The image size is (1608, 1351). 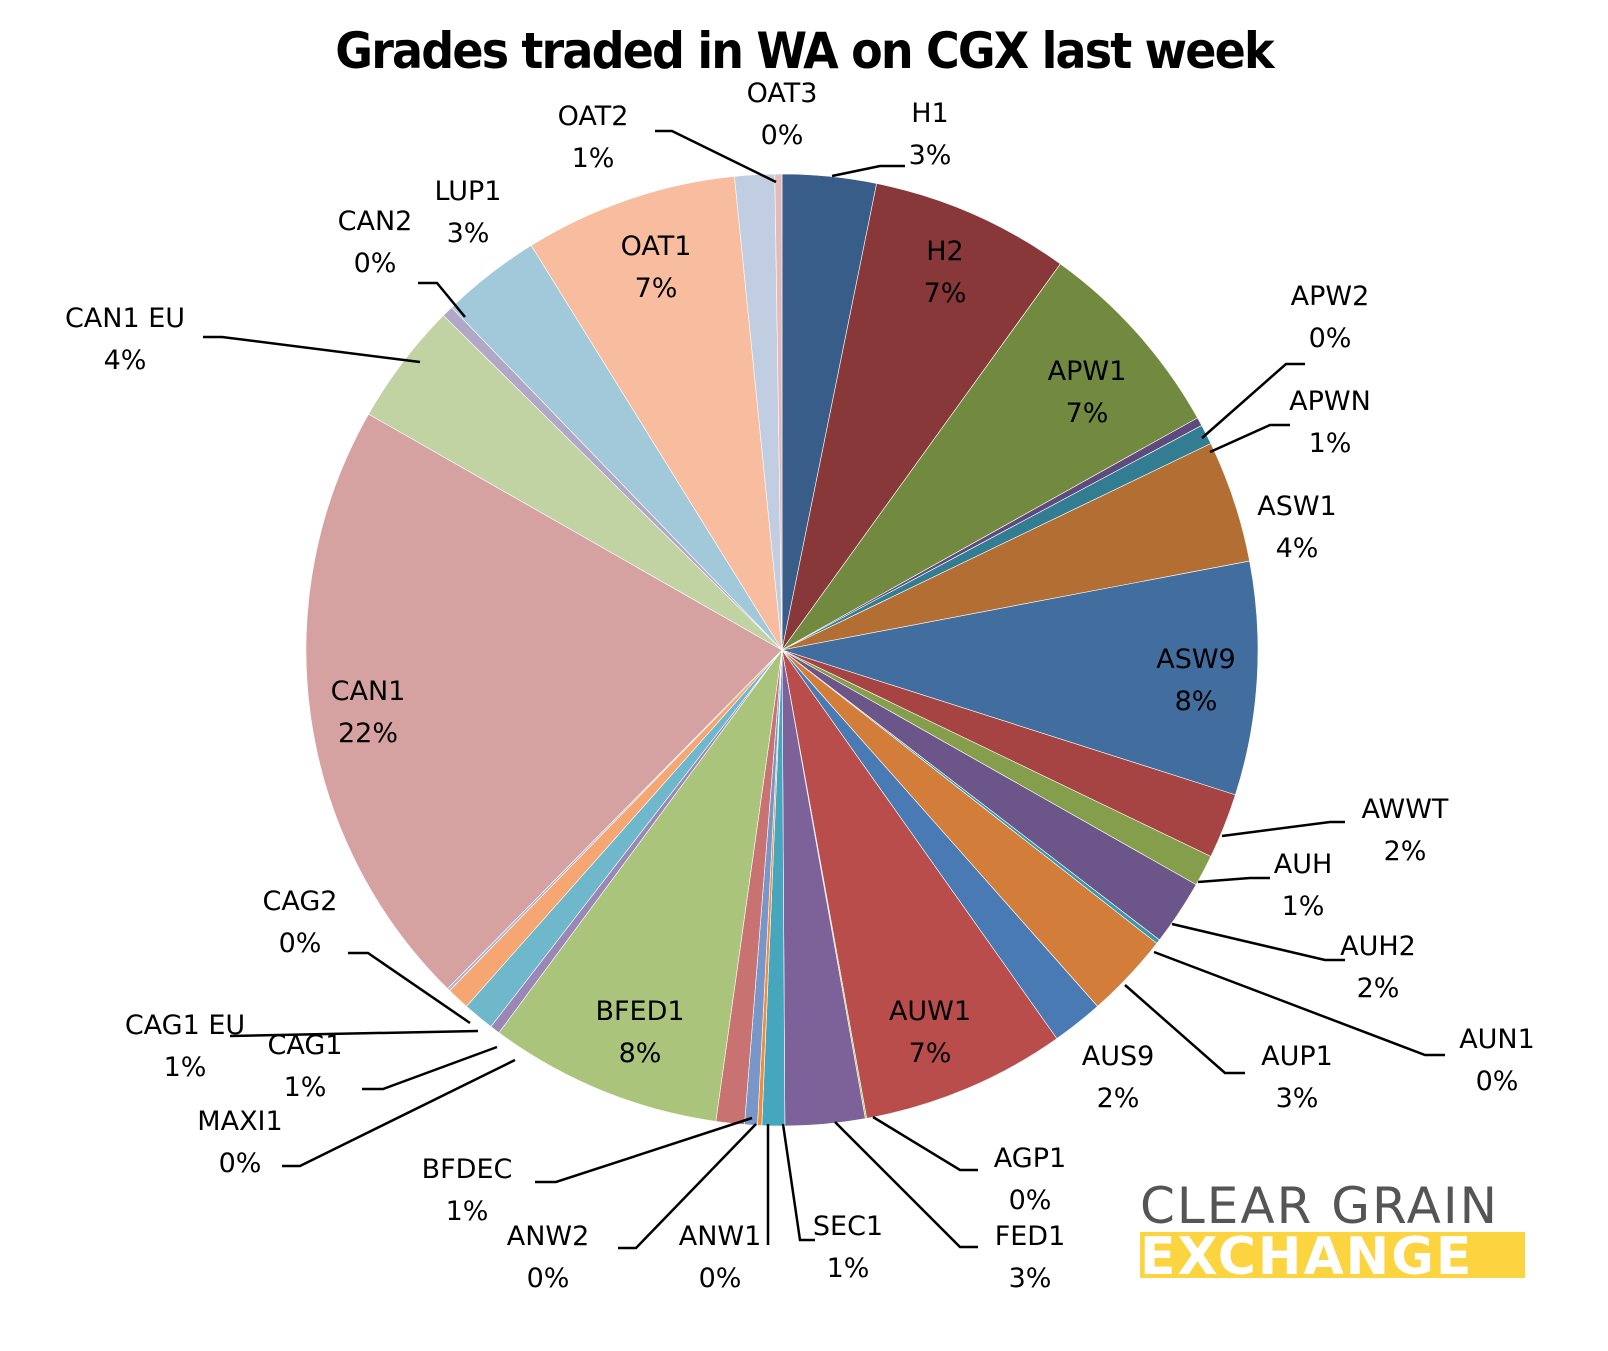 I want to click on slice-label: AUW1, so click(x=930, y=1011).